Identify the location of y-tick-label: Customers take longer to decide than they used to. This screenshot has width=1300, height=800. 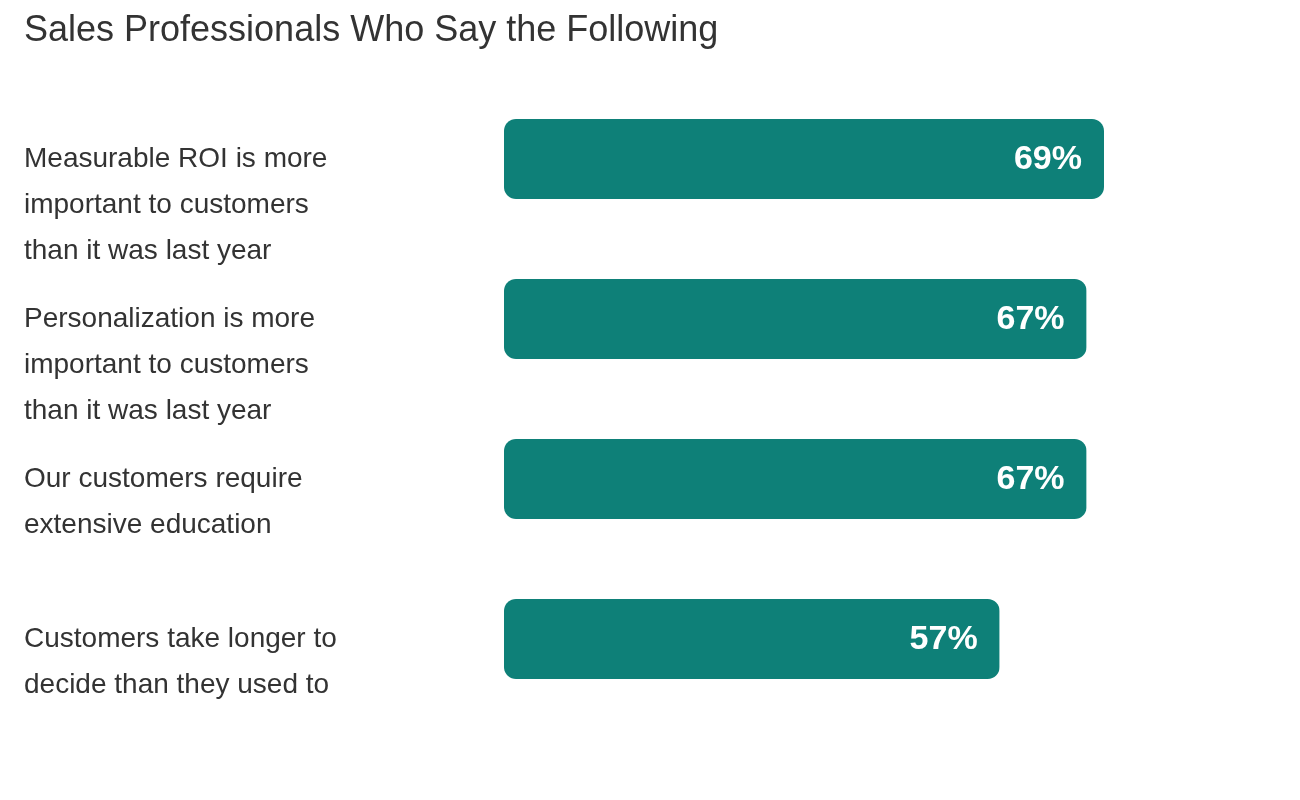
(180, 660).